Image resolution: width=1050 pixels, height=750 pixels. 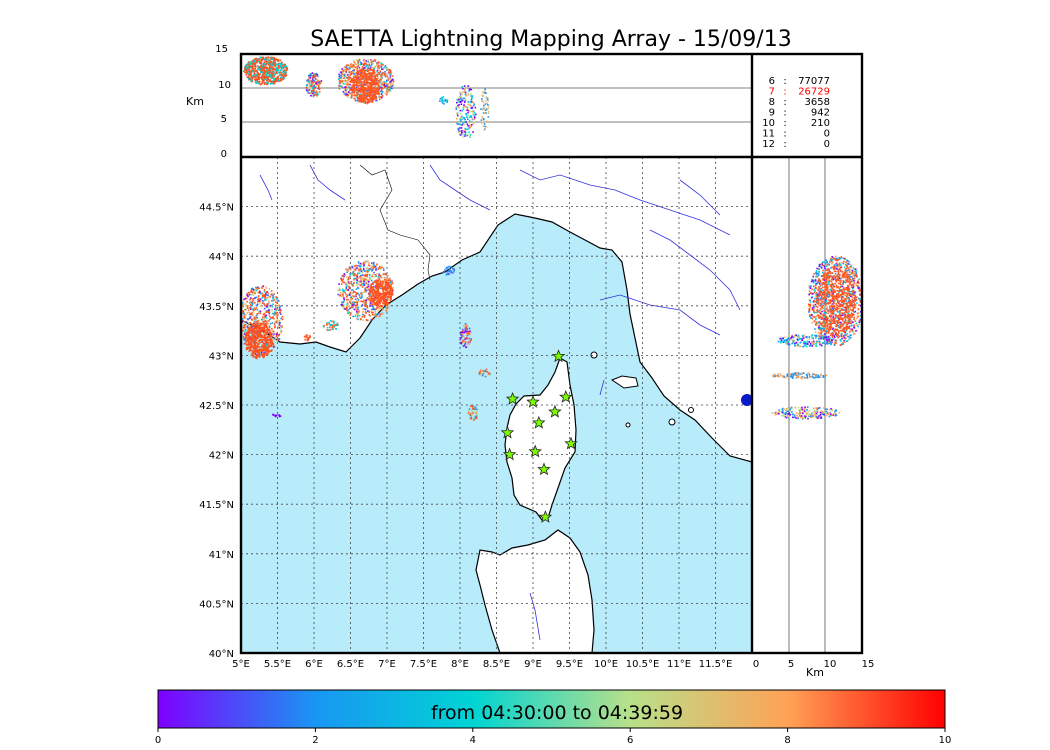 I want to click on latitude-label: 43°N, so click(x=221, y=356).